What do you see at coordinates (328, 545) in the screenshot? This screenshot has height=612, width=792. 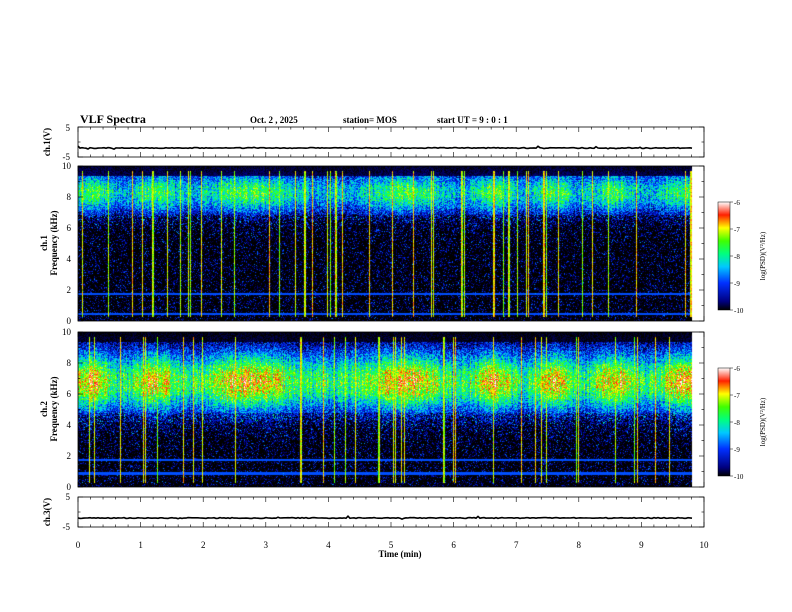 I see `xtick-4: 4` at bounding box center [328, 545].